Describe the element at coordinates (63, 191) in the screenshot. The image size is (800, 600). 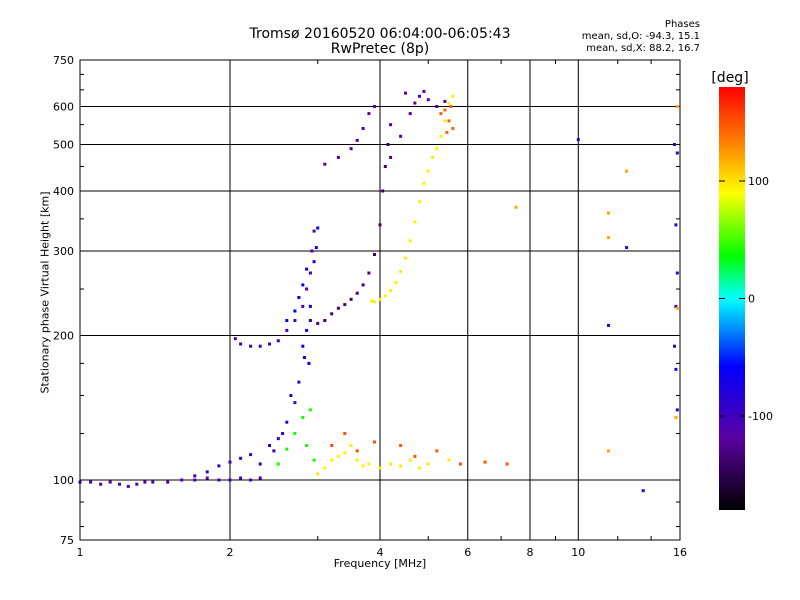
I see `y-tick-label: 400` at that location.